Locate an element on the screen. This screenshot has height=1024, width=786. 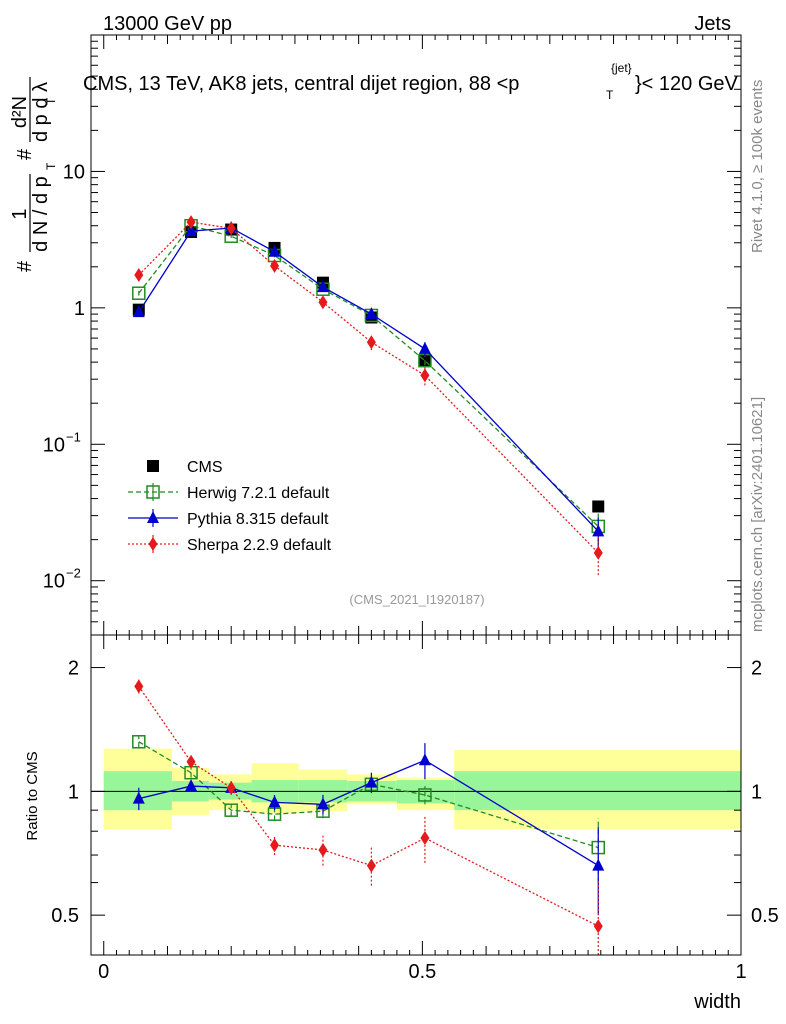
plot-title-tail: }< 120 GeV is located at coordinates (687, 84).